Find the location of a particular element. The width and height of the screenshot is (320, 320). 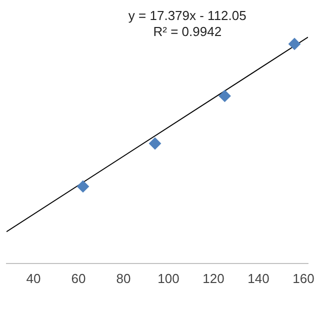

x-tick-label: 120 is located at coordinates (213, 278).